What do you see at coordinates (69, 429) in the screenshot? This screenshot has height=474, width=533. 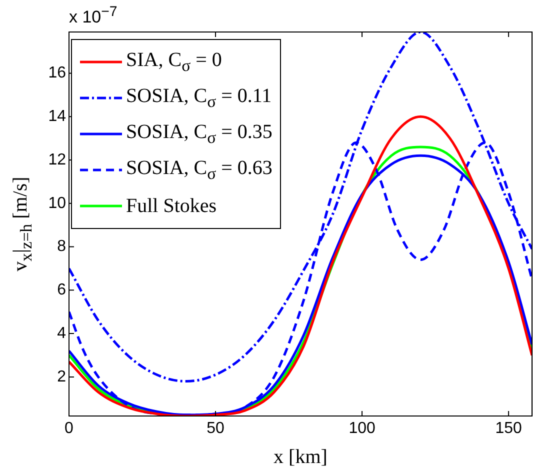 I see `x-tick-label: 0` at bounding box center [69, 429].